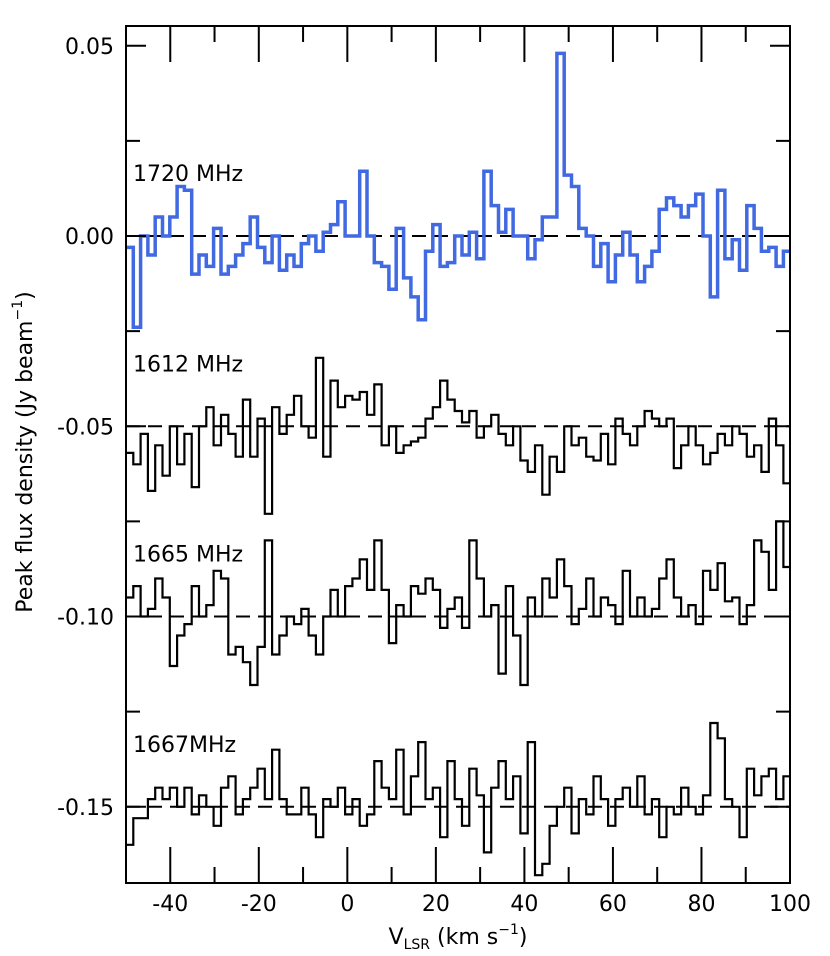 The image size is (830, 956). Describe the element at coordinates (188, 364) in the screenshot. I see `series-label-1: 1612 MHz` at that location.